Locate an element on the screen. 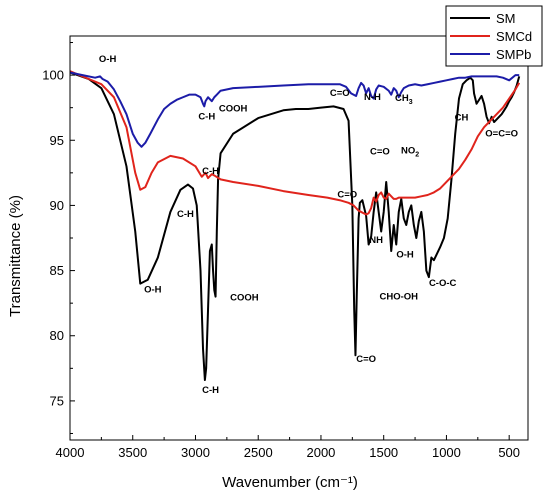  y-tick-label: 95 is located at coordinates (57, 140).